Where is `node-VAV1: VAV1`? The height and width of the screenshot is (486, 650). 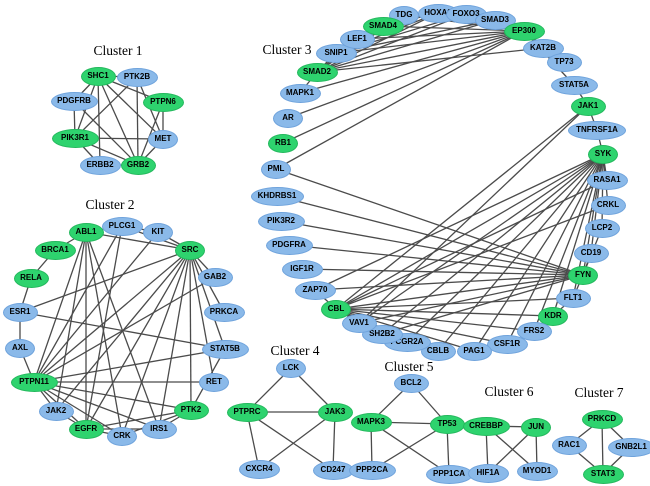
node-VAV1: VAV1 is located at coordinates (359, 323).